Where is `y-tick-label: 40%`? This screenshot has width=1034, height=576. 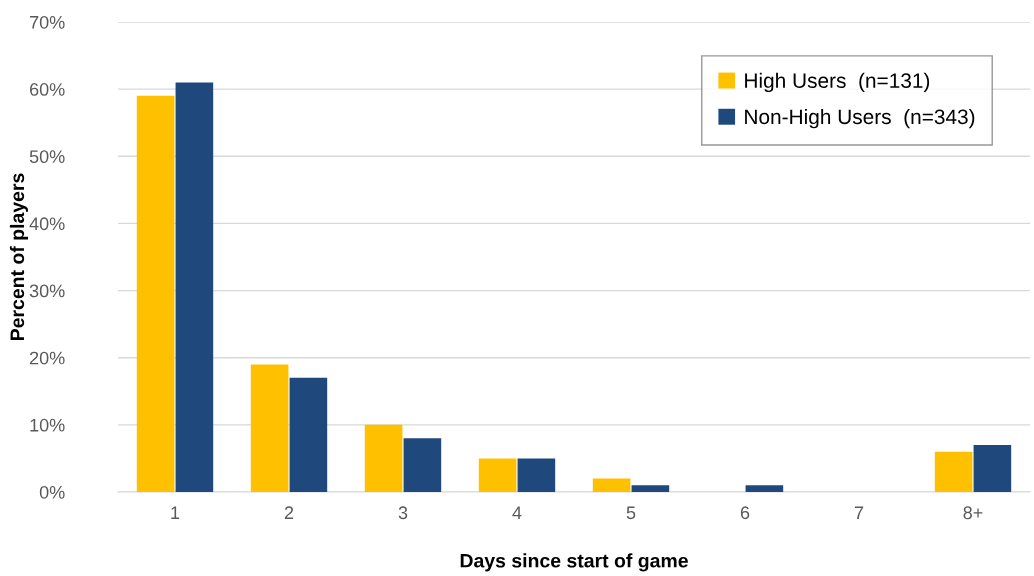
y-tick-label: 40% is located at coordinates (47, 224).